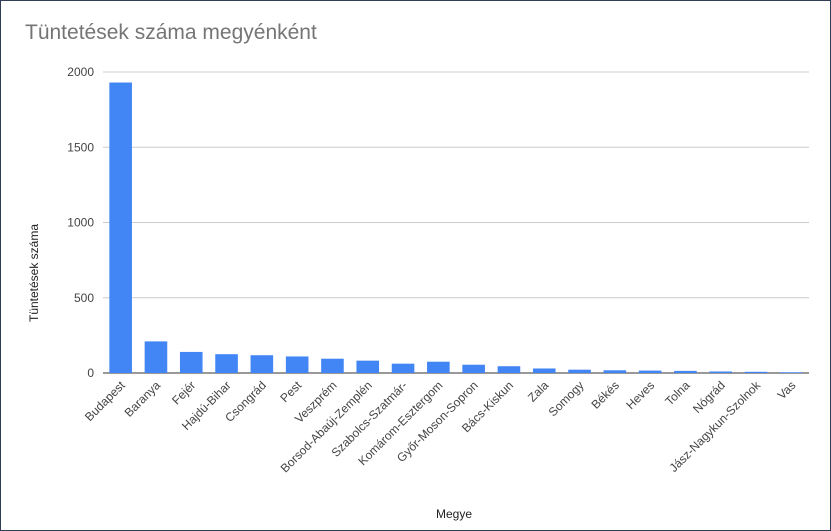  Describe the element at coordinates (640, 395) in the screenshot. I see `x-tick-label: Heves` at that location.